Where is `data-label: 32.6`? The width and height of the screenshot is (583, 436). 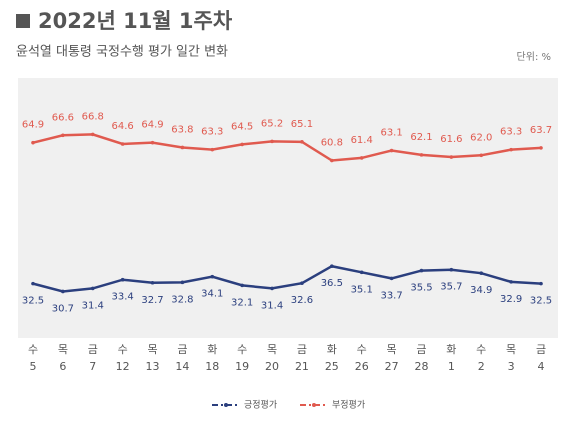 data-label: 32.6 is located at coordinates (302, 300).